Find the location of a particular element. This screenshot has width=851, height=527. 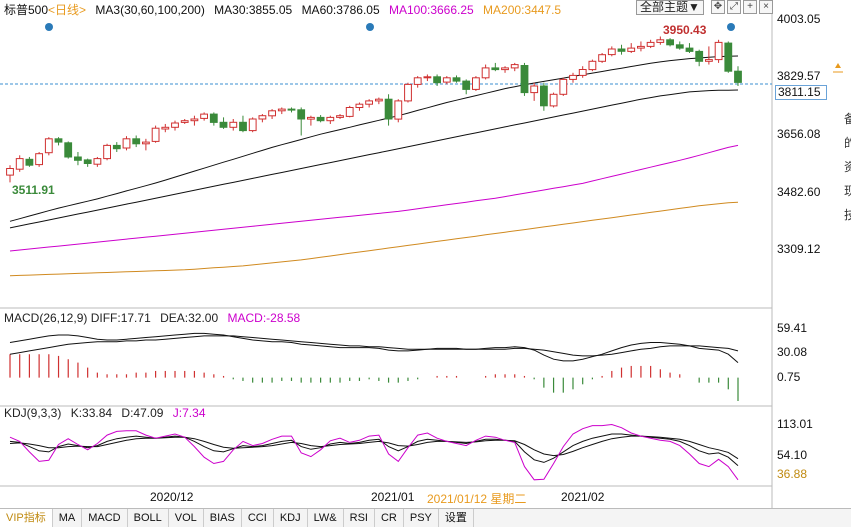

kdj-current-tick: 36.88 is located at coordinates (792, 474).